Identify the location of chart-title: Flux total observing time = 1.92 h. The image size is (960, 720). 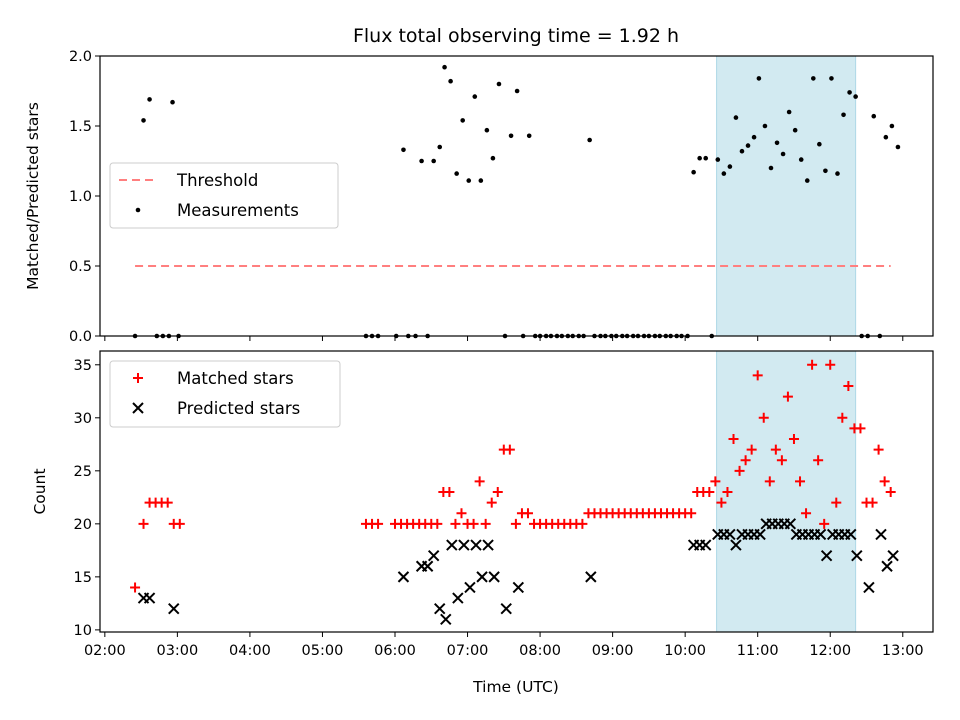
(516, 36).